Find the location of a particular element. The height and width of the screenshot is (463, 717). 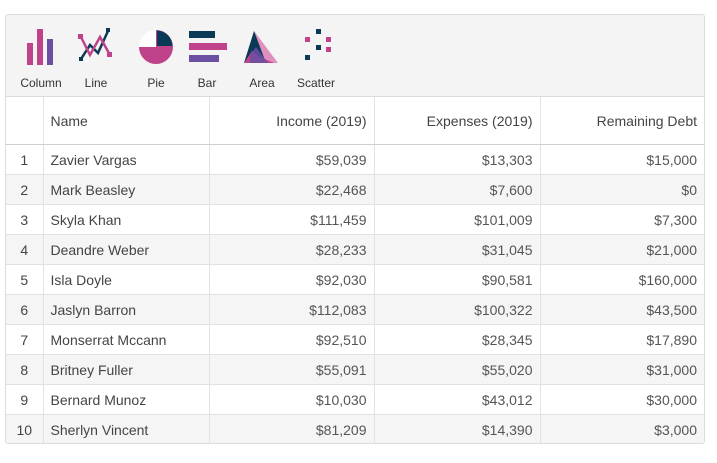

income-cell: $28,233 is located at coordinates (291, 249).